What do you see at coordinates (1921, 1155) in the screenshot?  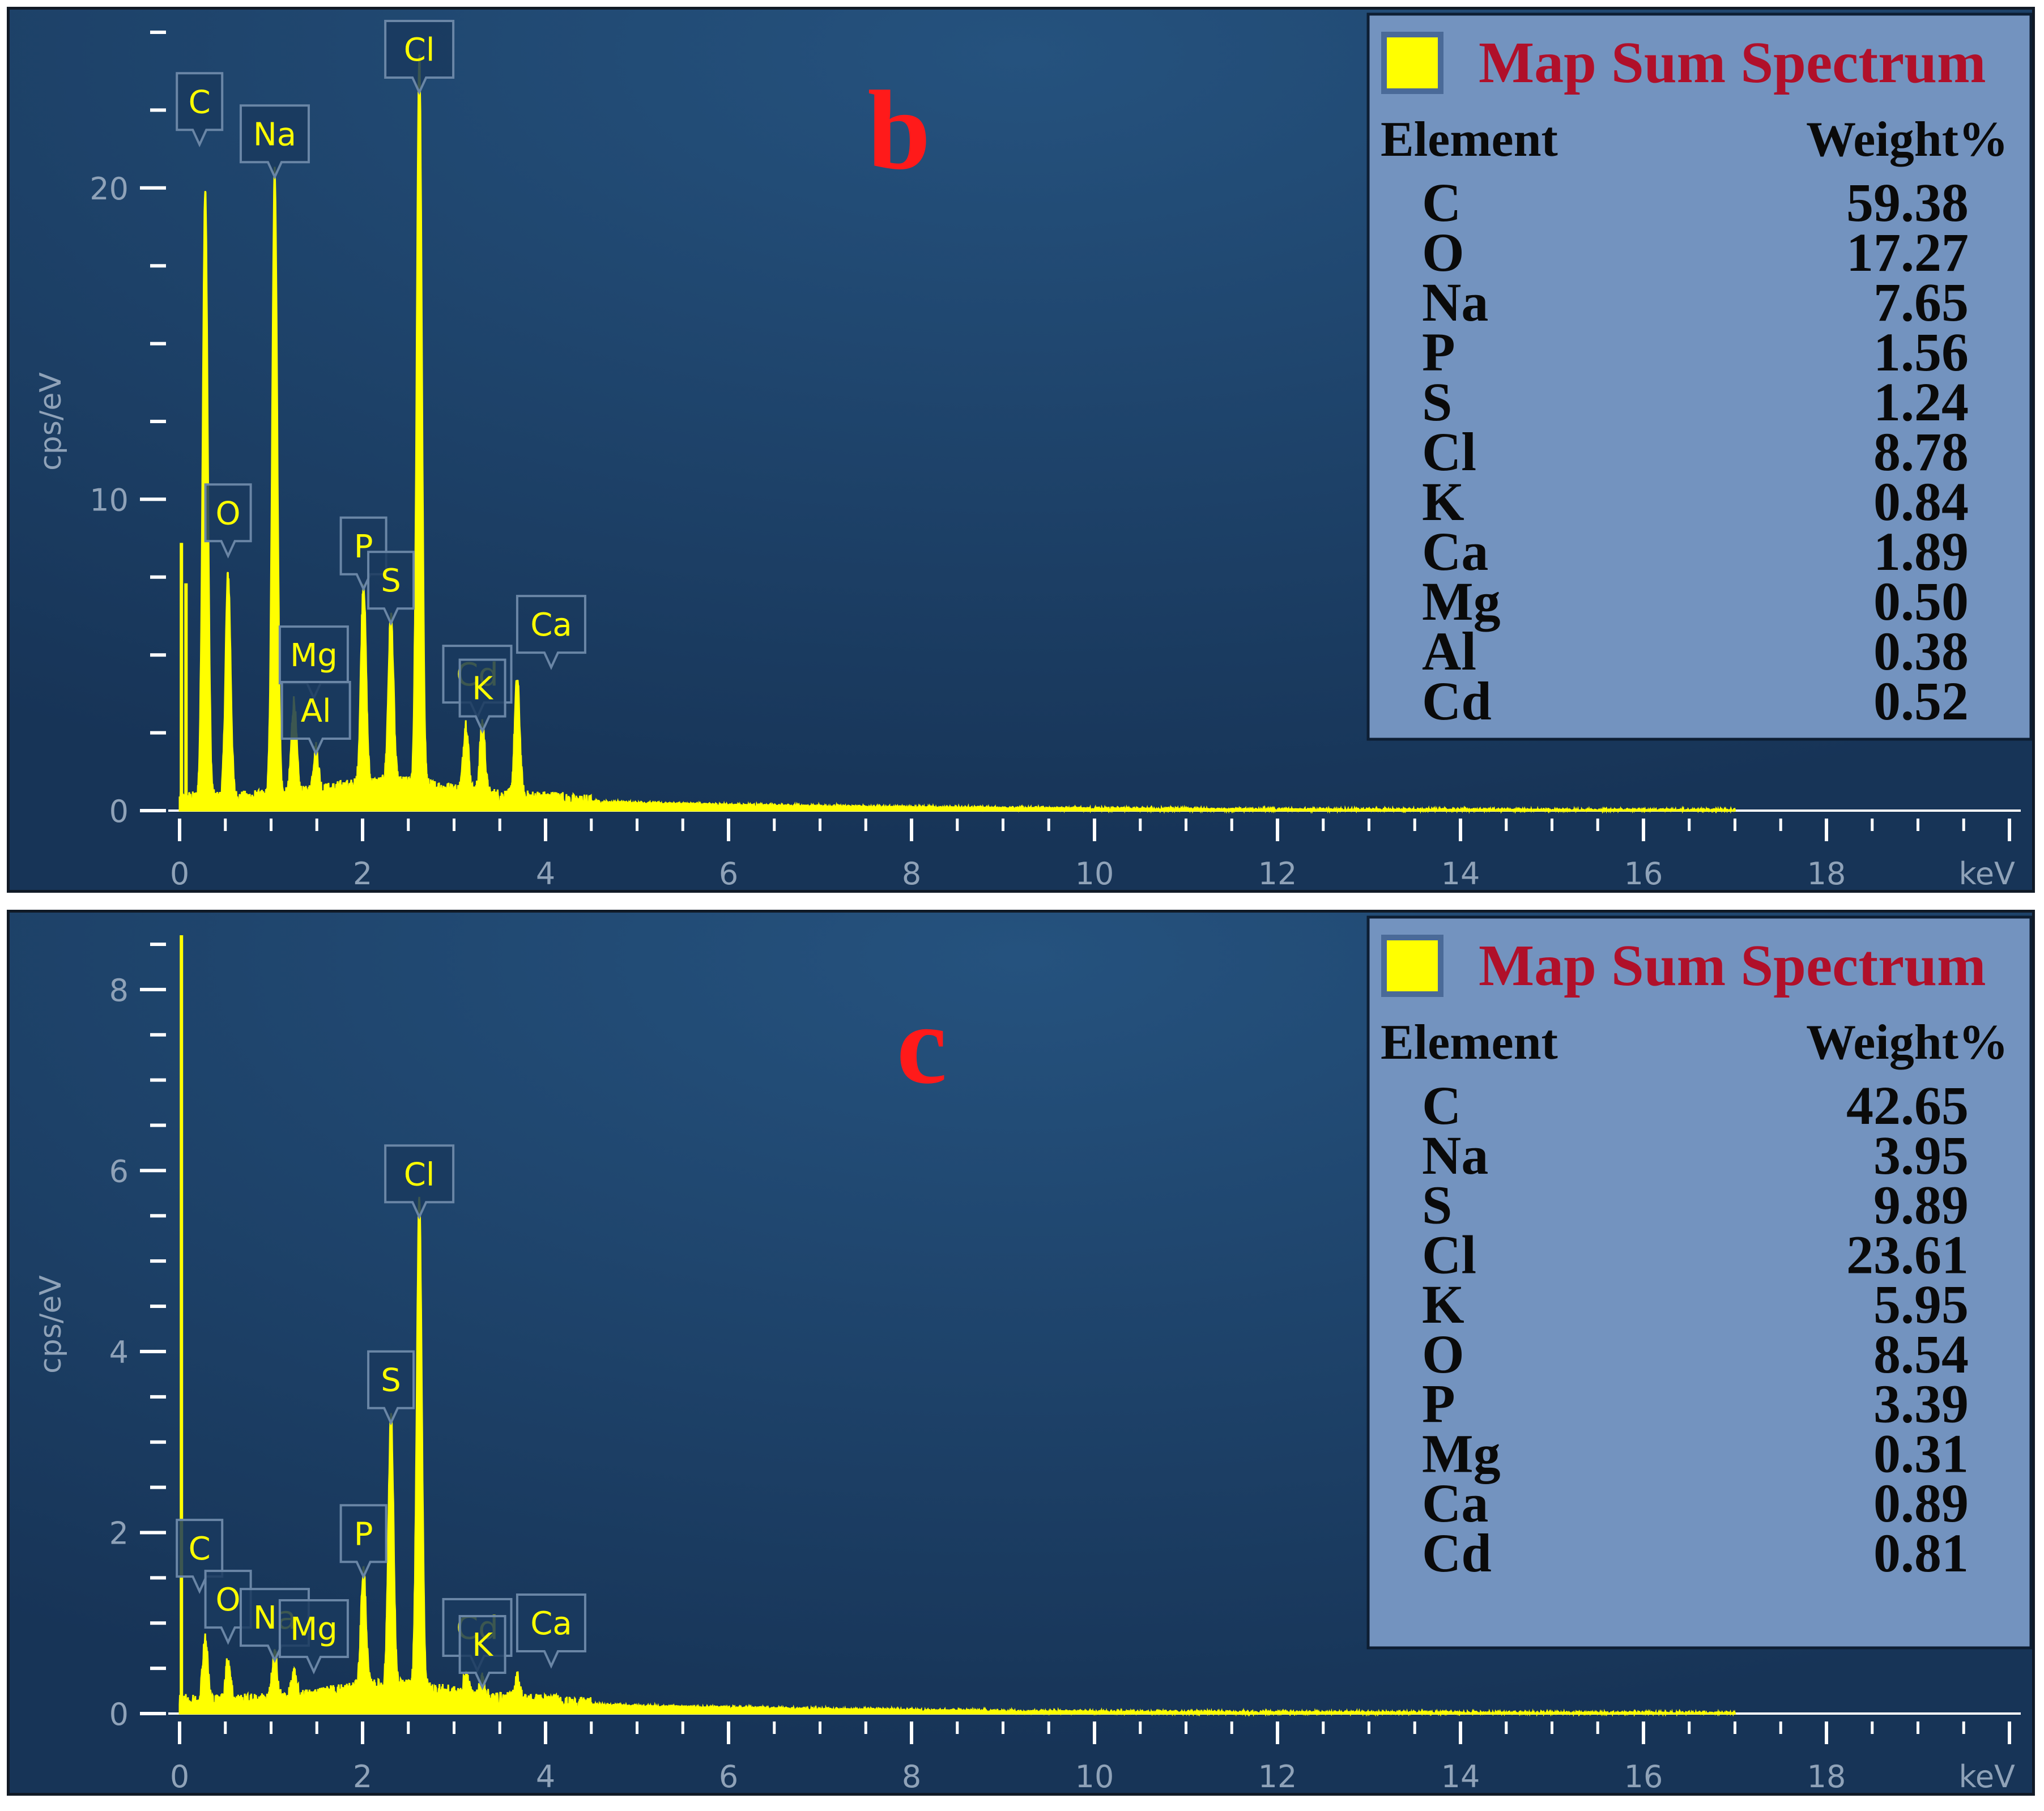 I see `legend-weight: 3.95` at bounding box center [1921, 1155].